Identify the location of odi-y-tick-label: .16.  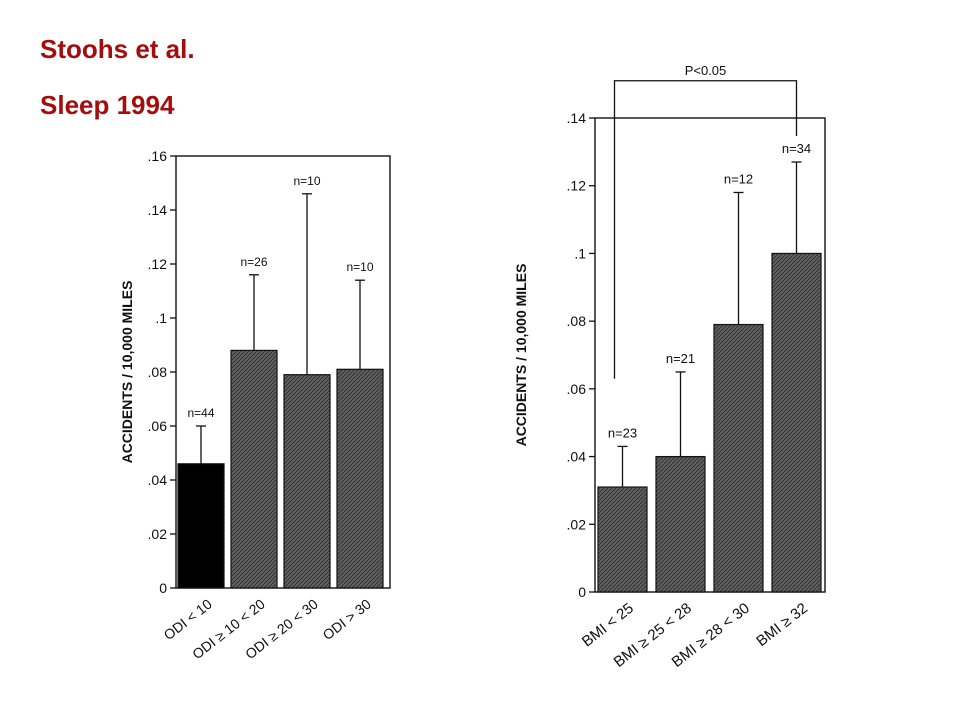
(158, 156).